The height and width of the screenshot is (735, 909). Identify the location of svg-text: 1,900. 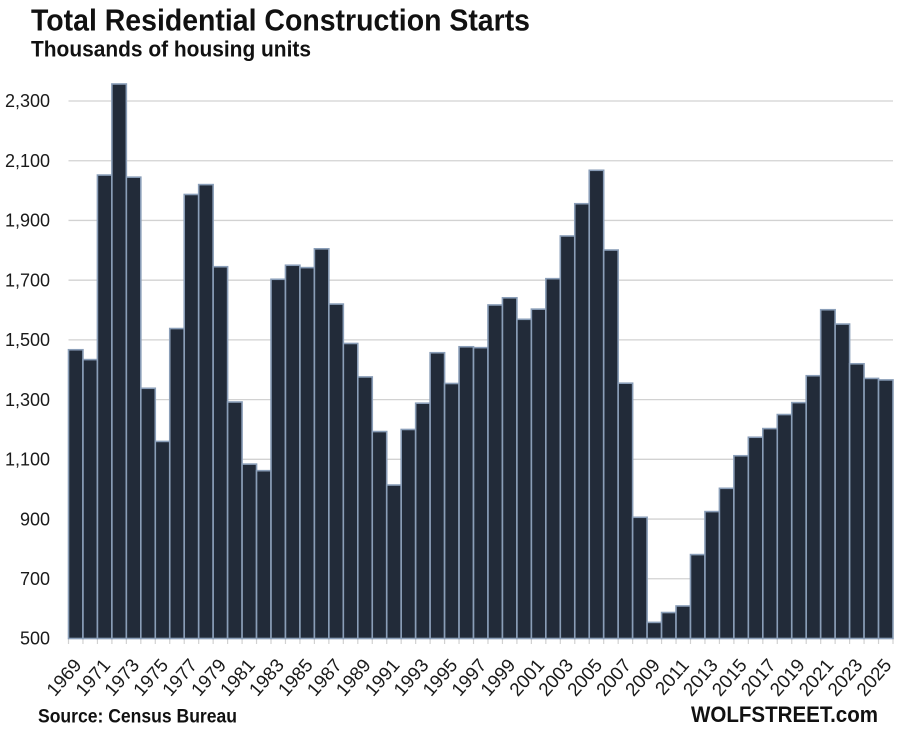
(27, 221).